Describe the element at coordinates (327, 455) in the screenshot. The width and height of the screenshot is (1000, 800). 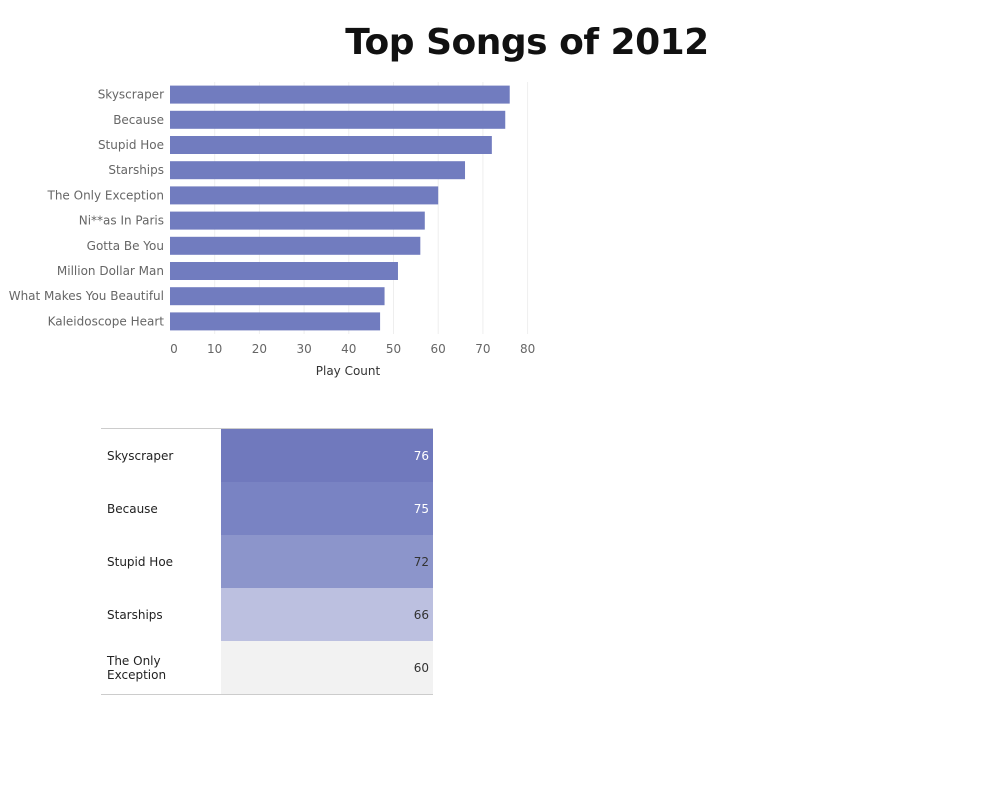
I see `value-cell: 76` at that location.